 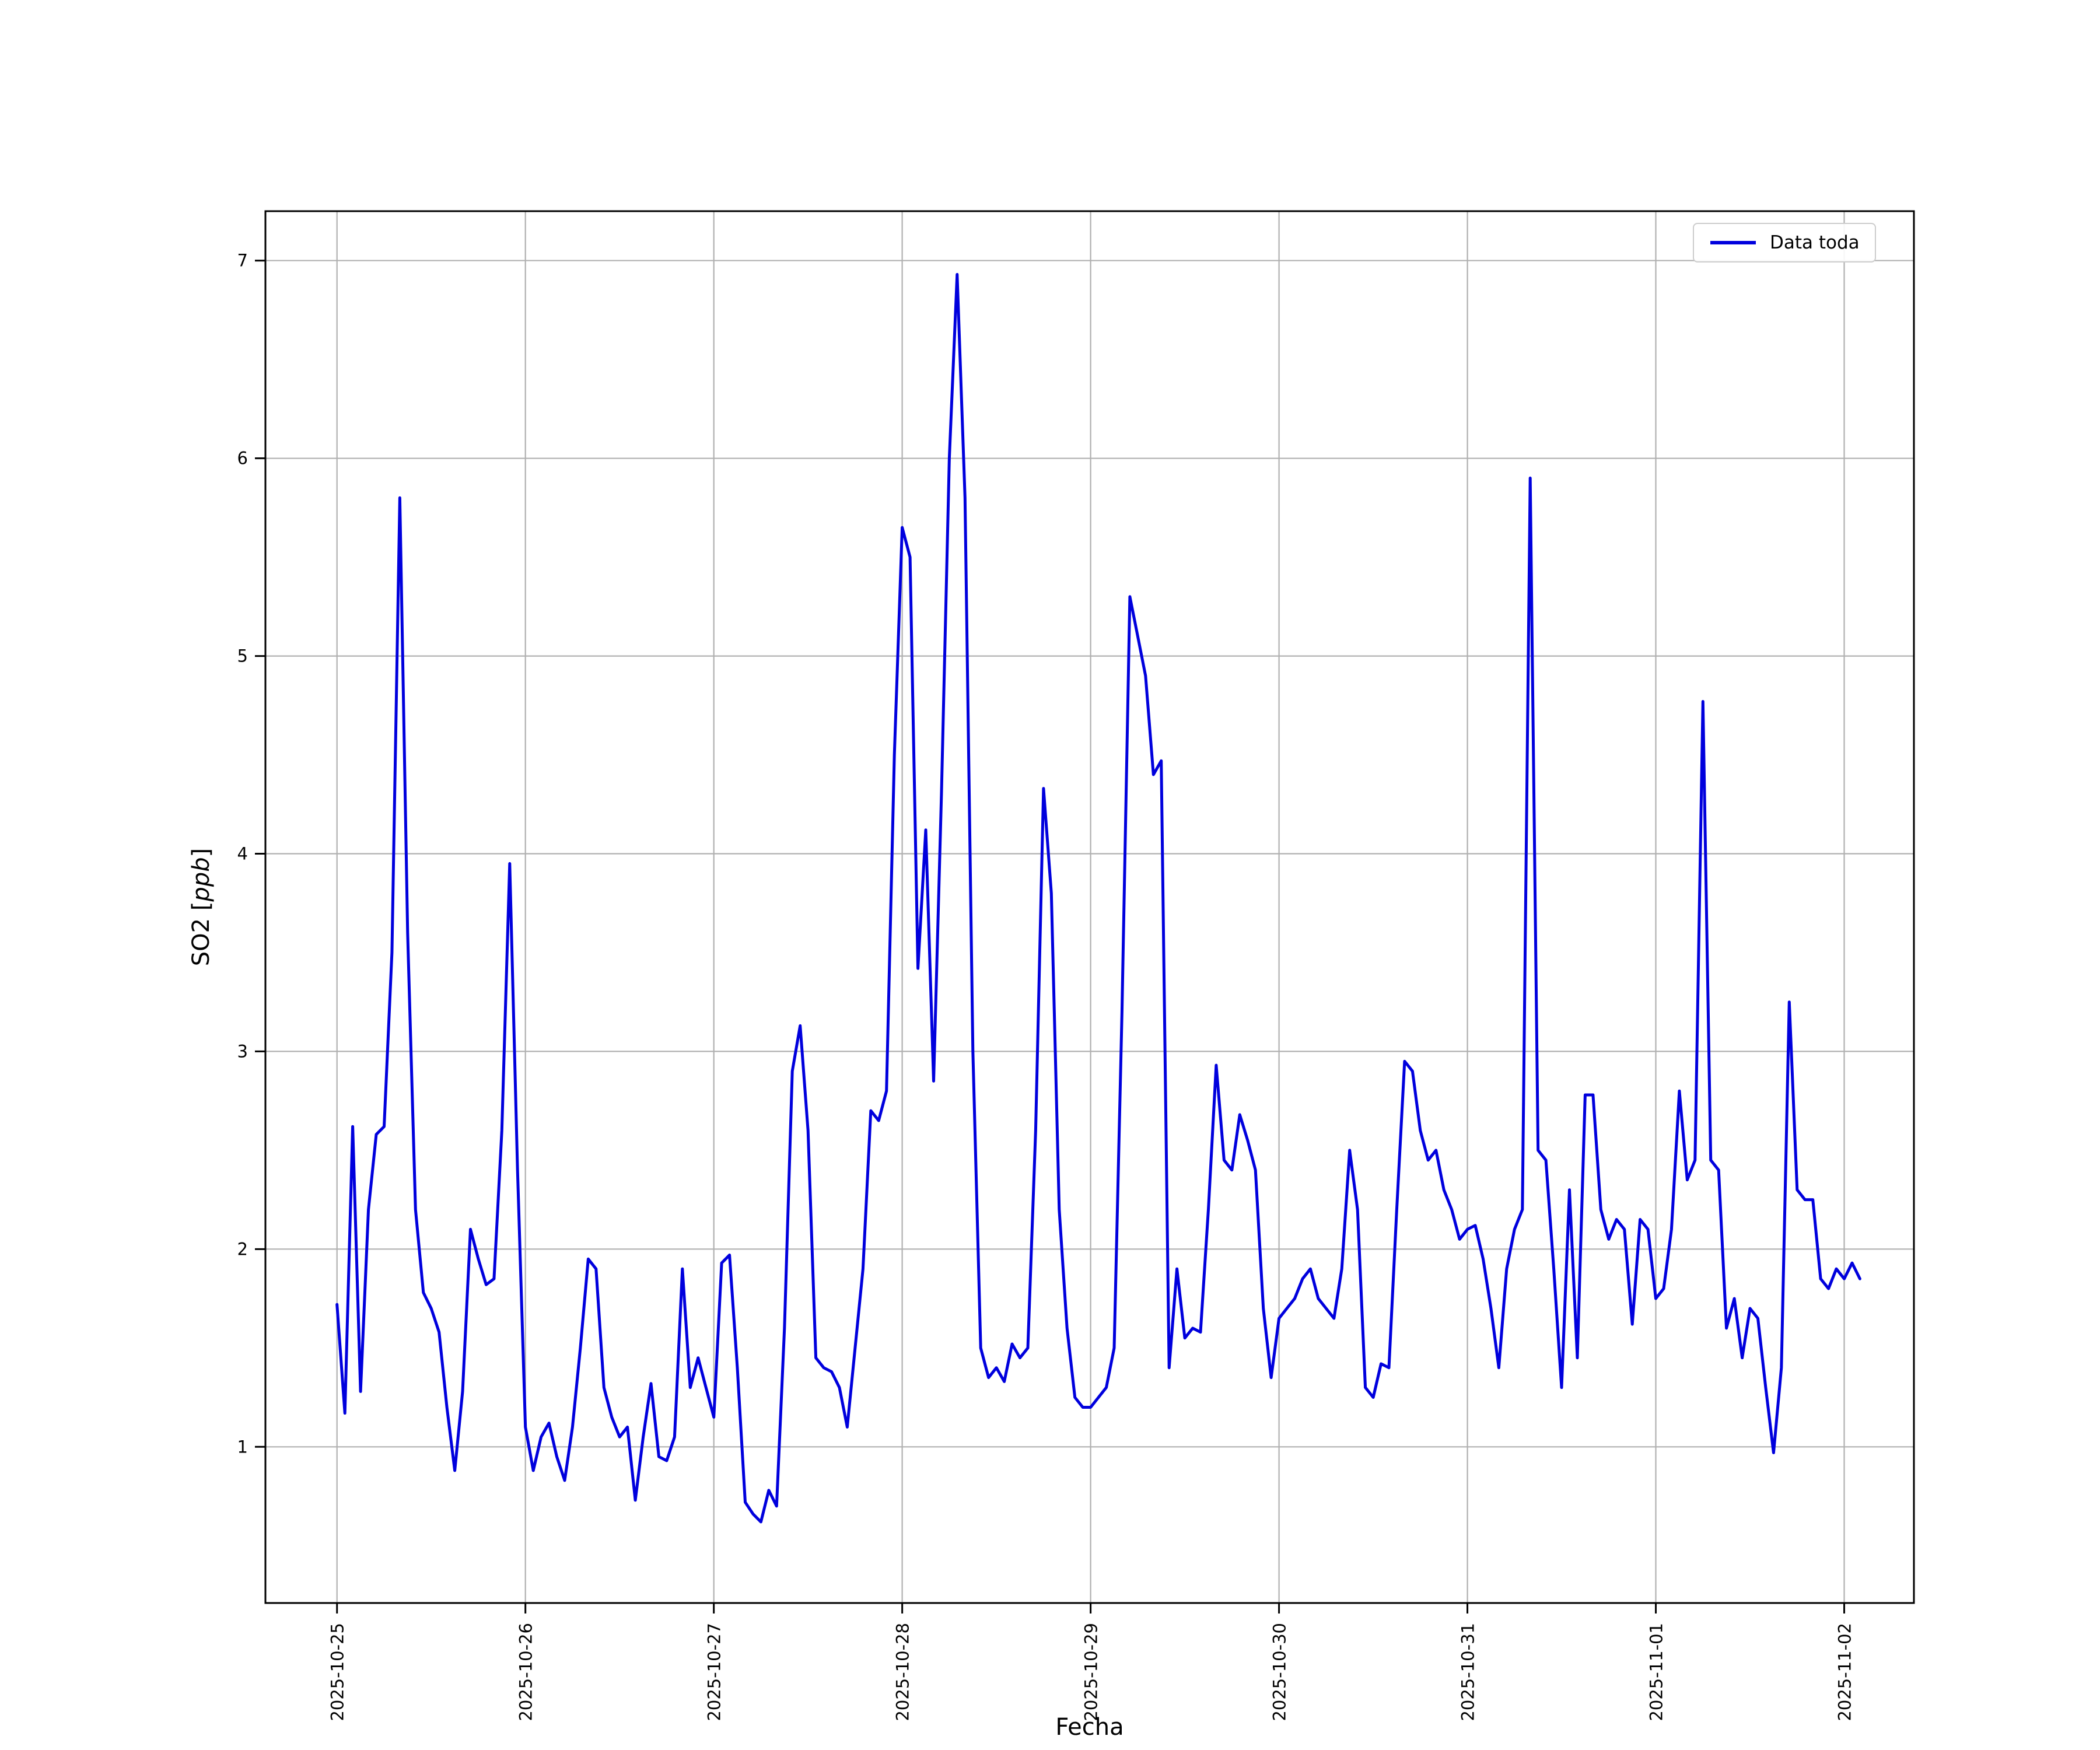 I want to click on x-tick-label: 2025-10-29, so click(x=1091, y=1672).